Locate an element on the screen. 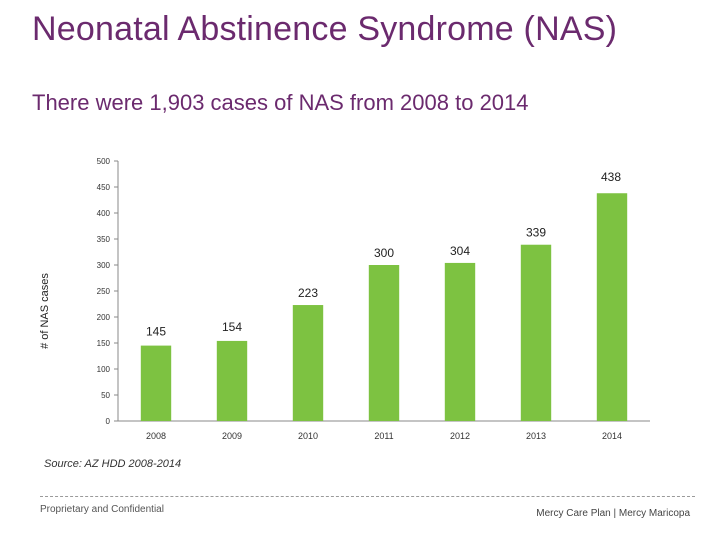  x-tick-label: 2013 is located at coordinates (536, 436).